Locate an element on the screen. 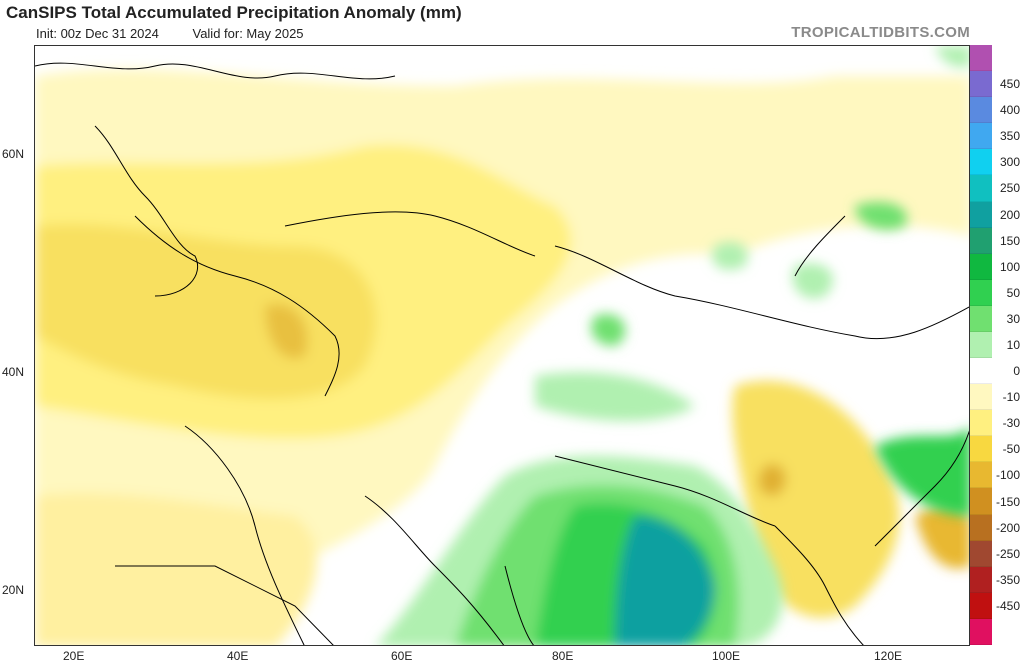 The image size is (1024, 665). lat-label-40n: 40N is located at coordinates (13, 372).